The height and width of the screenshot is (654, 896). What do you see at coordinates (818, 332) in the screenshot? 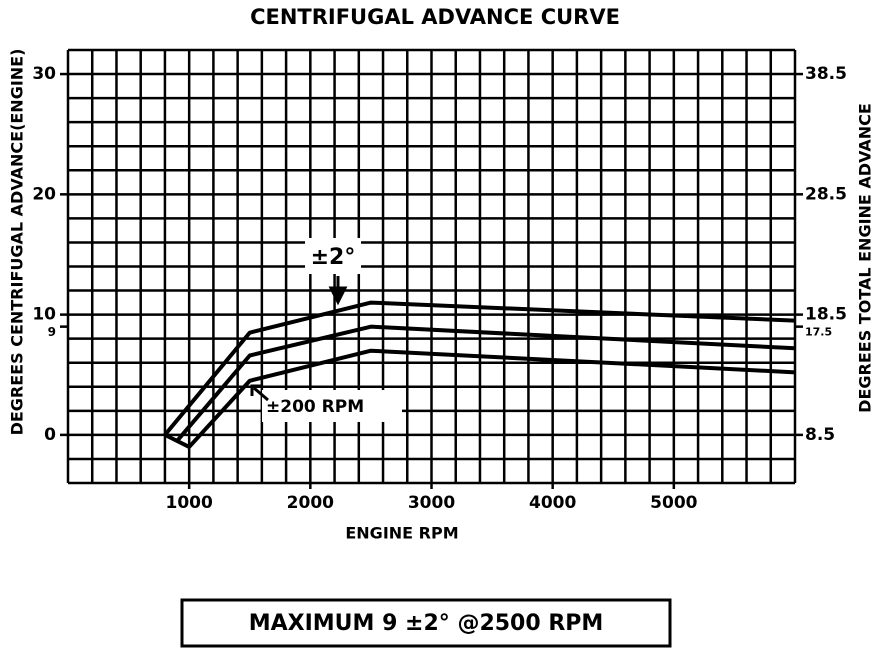
I see `y2-tick-label: 17.5` at bounding box center [818, 332].